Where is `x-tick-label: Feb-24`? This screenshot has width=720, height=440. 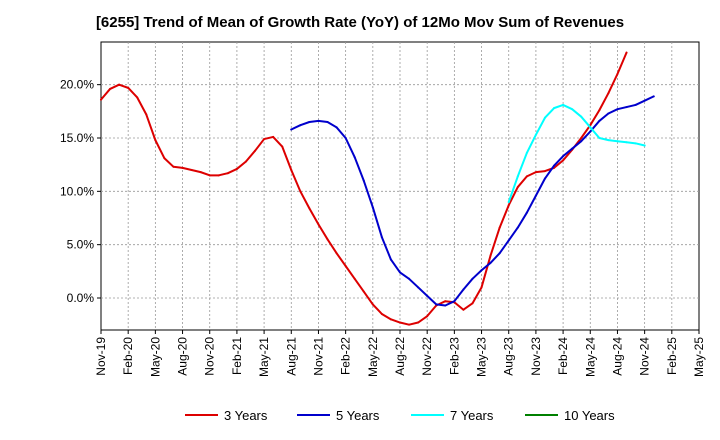
x-tick-label: Feb-24 is located at coordinates (563, 356).